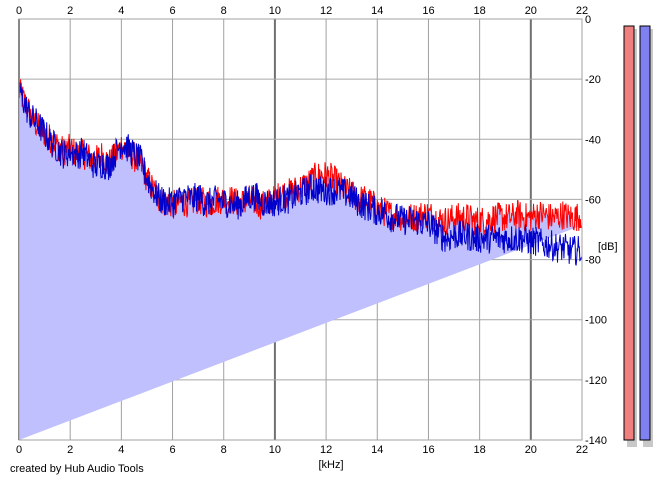 Image resolution: width=664 pixels, height=481 pixels. I want to click on x-tick-label-top: 4, so click(121, 11).